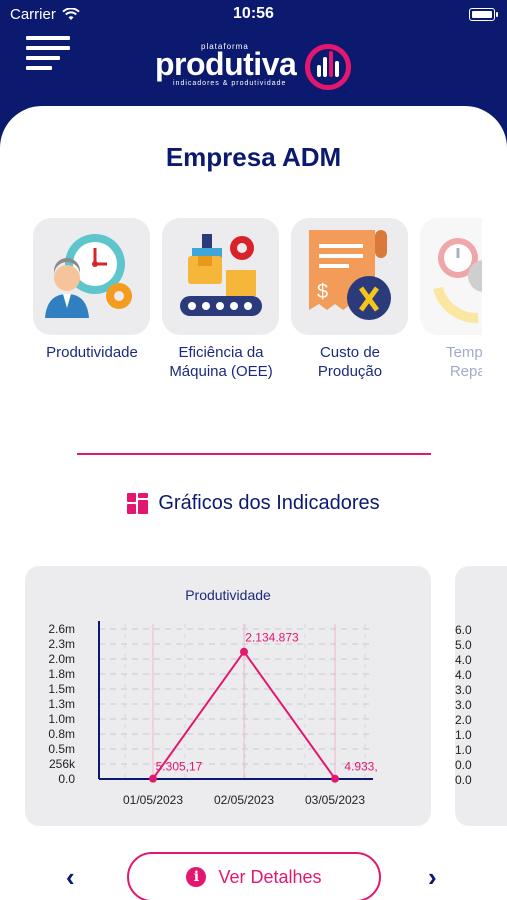 Image resolution: width=507 pixels, height=900 pixels. What do you see at coordinates (335, 800) in the screenshot?
I see `x-tick-label: 03/05/2023` at bounding box center [335, 800].